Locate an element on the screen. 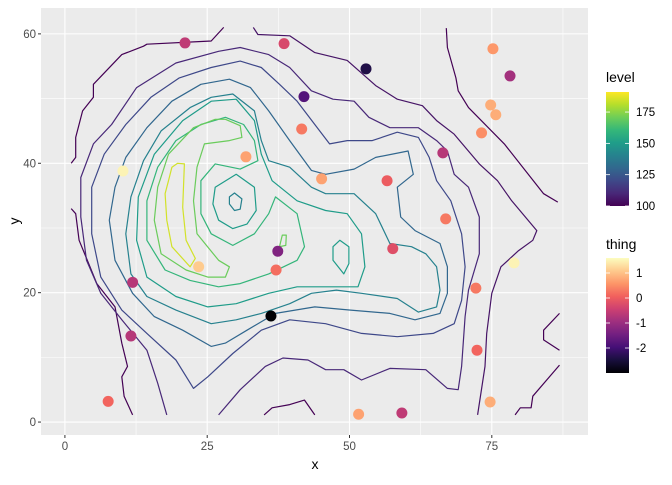  y-tick-label: 0 is located at coordinates (33, 423).